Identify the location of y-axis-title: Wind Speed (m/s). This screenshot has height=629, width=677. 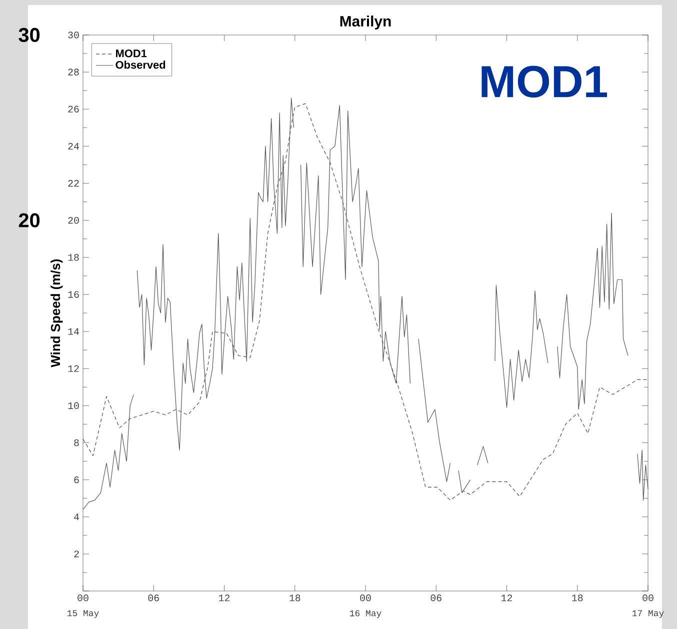
(56, 313).